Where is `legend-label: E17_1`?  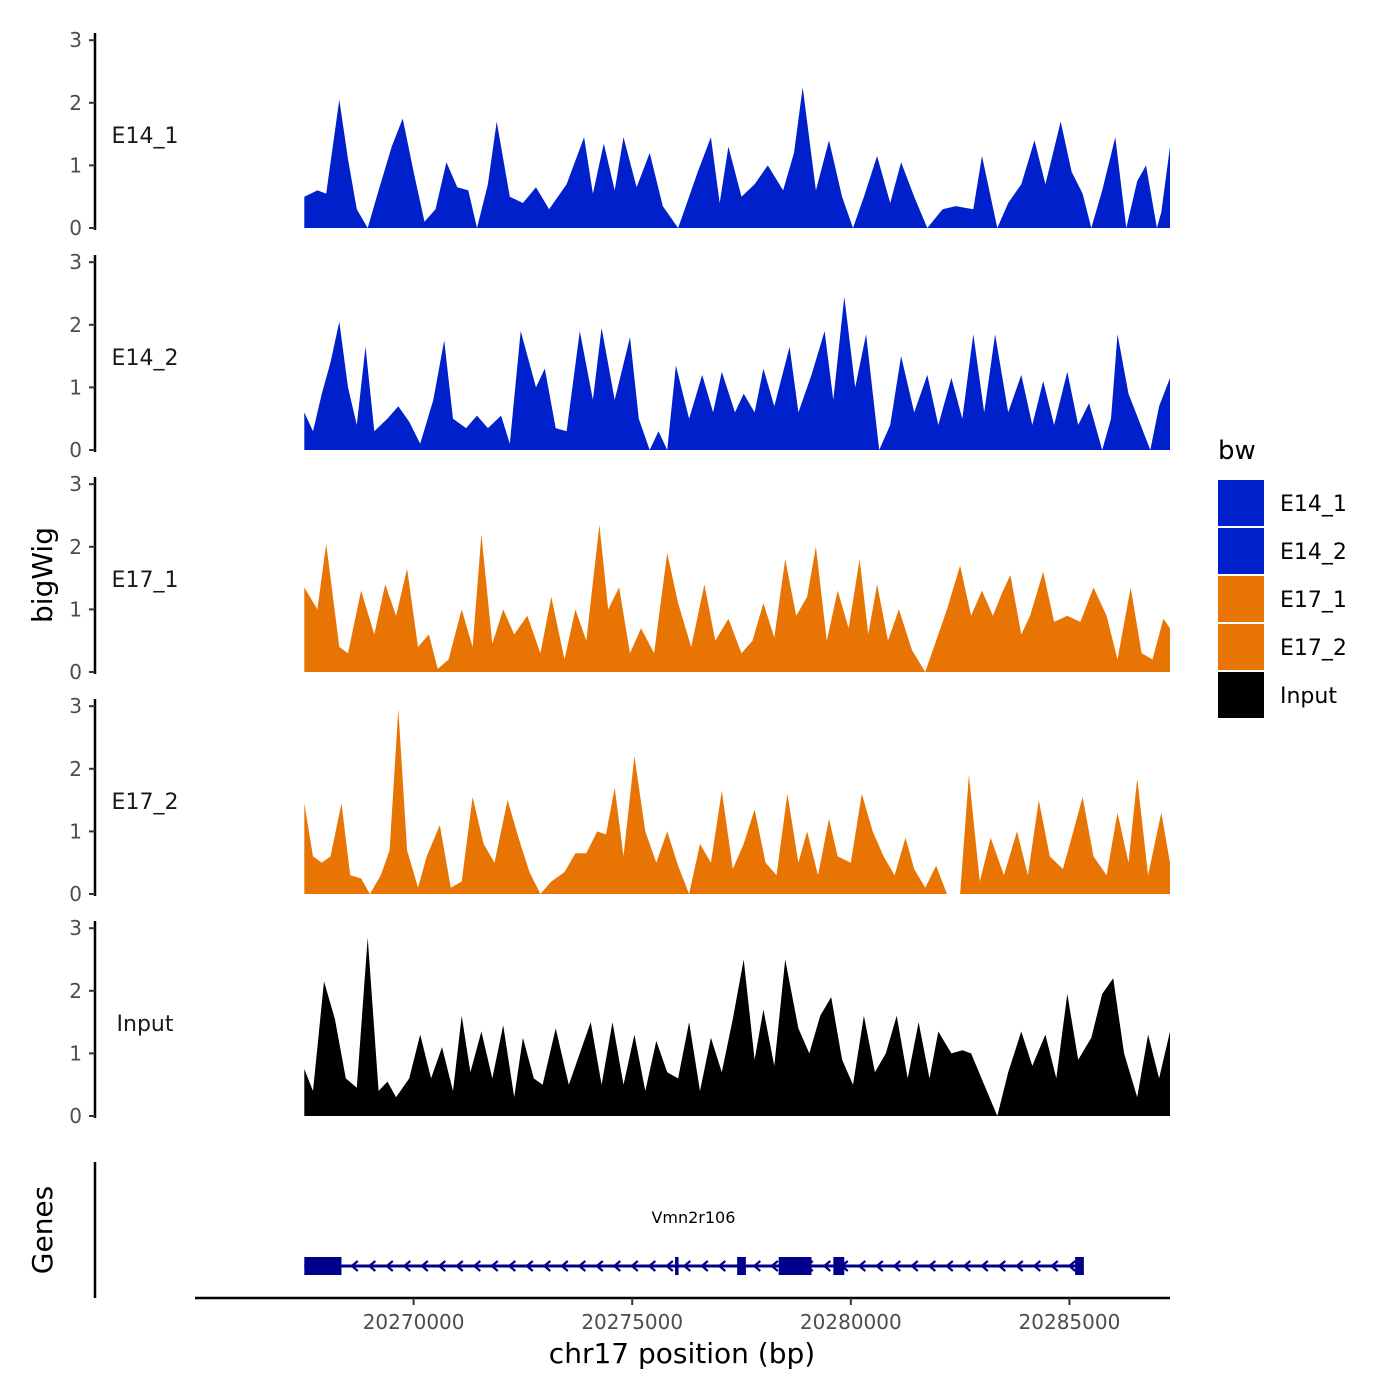
legend-label: E17_1 is located at coordinates (1313, 600).